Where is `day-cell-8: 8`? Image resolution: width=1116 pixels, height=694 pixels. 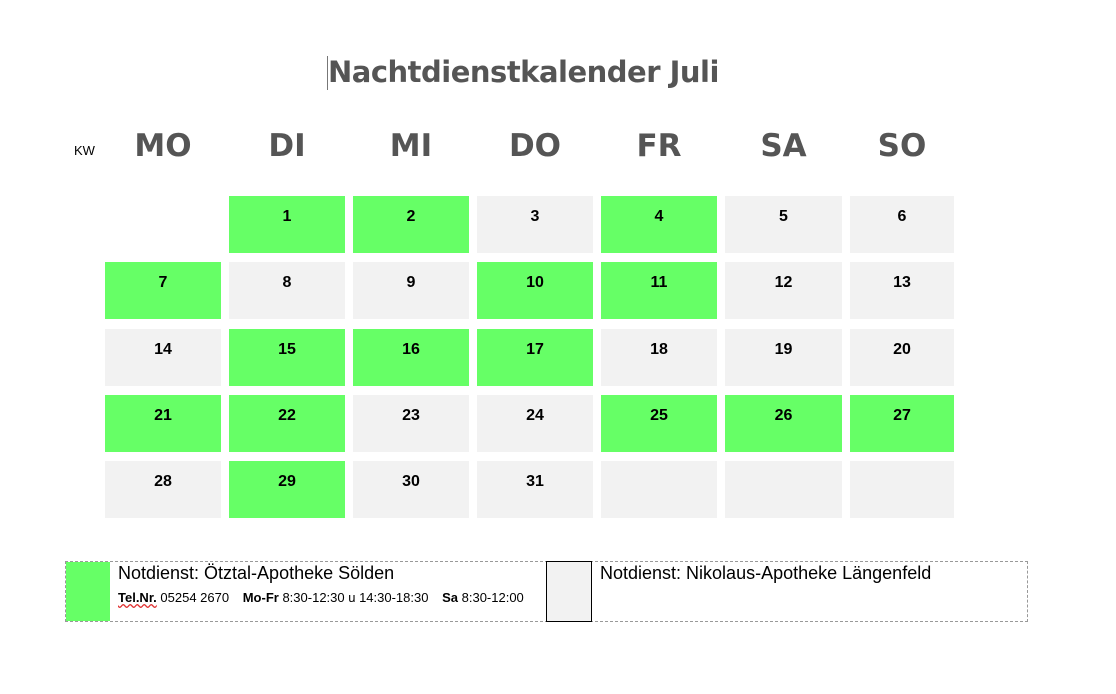
day-cell-8: 8 is located at coordinates (287, 290).